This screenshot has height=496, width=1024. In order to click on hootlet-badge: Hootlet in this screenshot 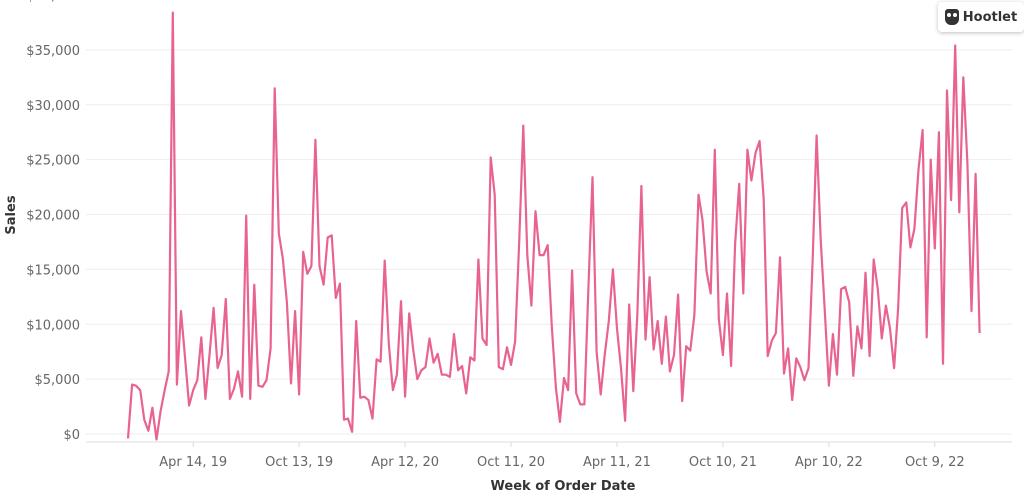, I will do `click(981, 17)`.